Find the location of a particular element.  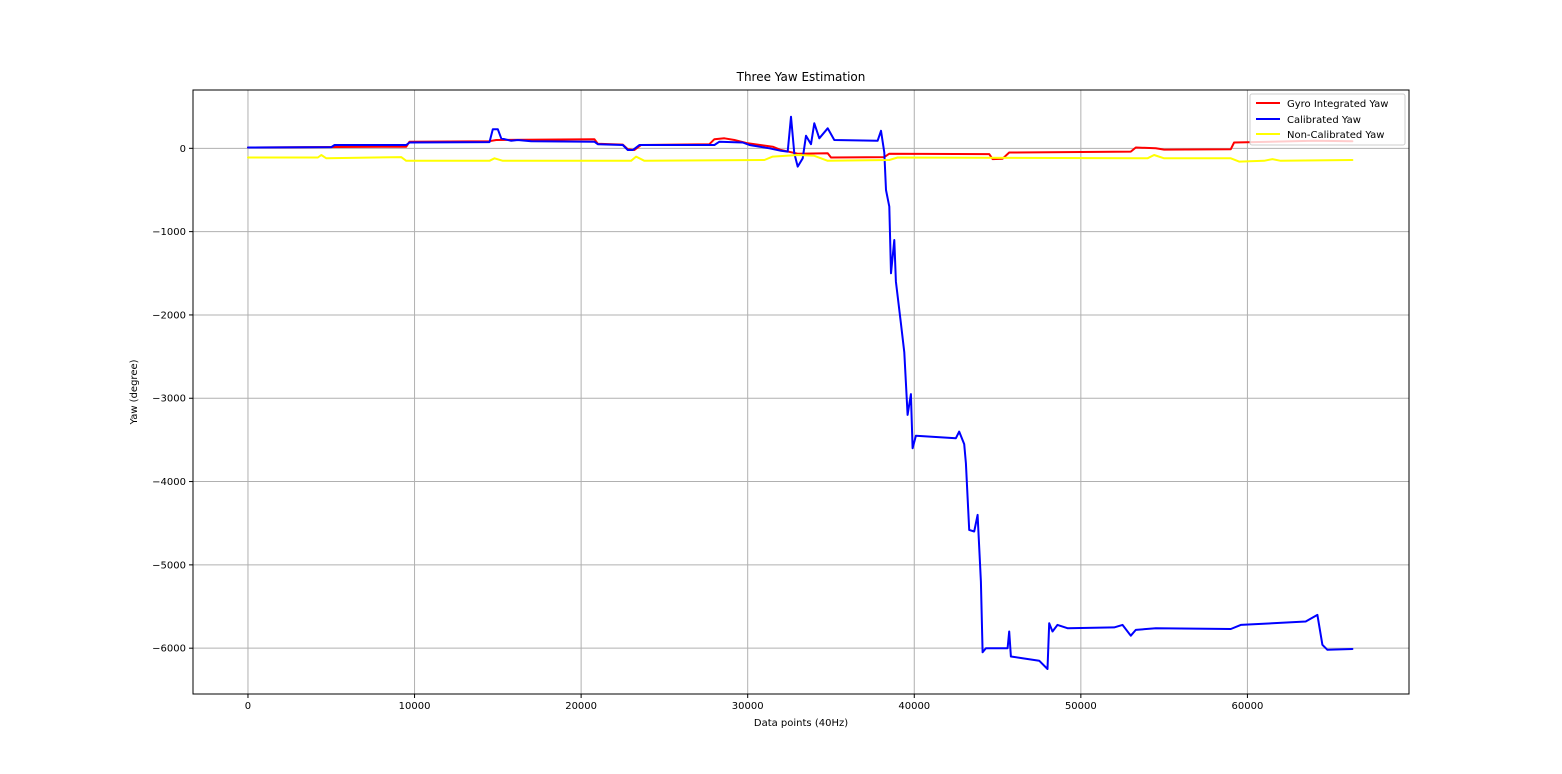

legend-label-non-calibrated-yaw: Non-Calibrated Yaw is located at coordinates (1335, 135).